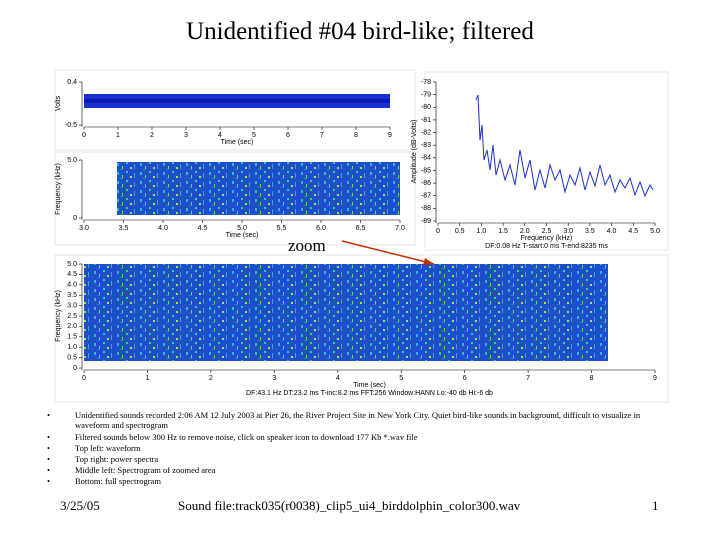 This screenshot has width=720, height=540. Describe the element at coordinates (72, 305) in the screenshot. I see `y-tick-label: 3.0` at that location.